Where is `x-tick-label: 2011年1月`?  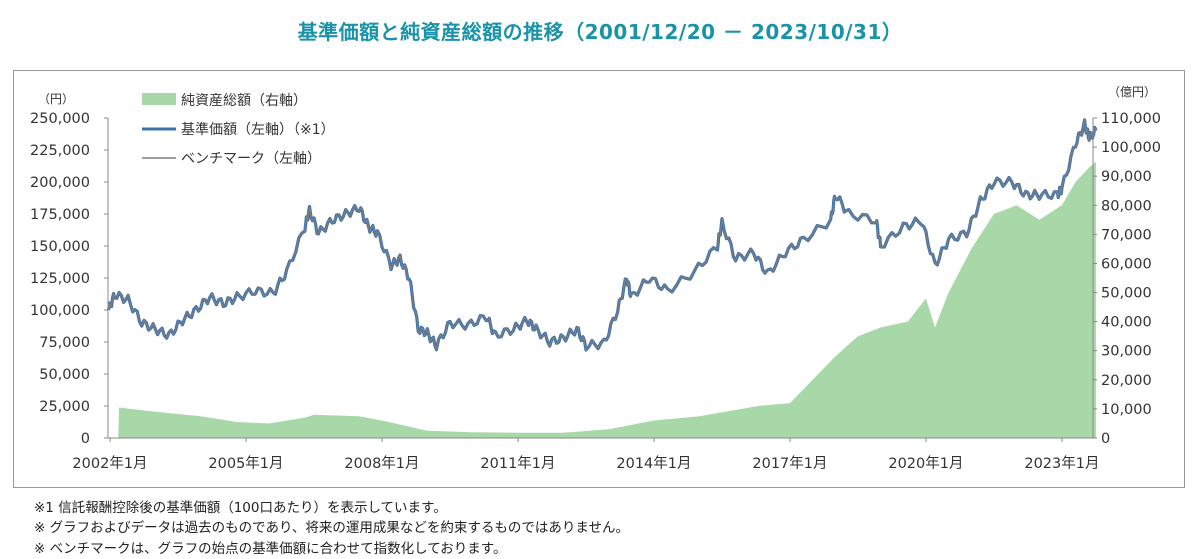
x-tick-label: 2011年1月 is located at coordinates (517, 463).